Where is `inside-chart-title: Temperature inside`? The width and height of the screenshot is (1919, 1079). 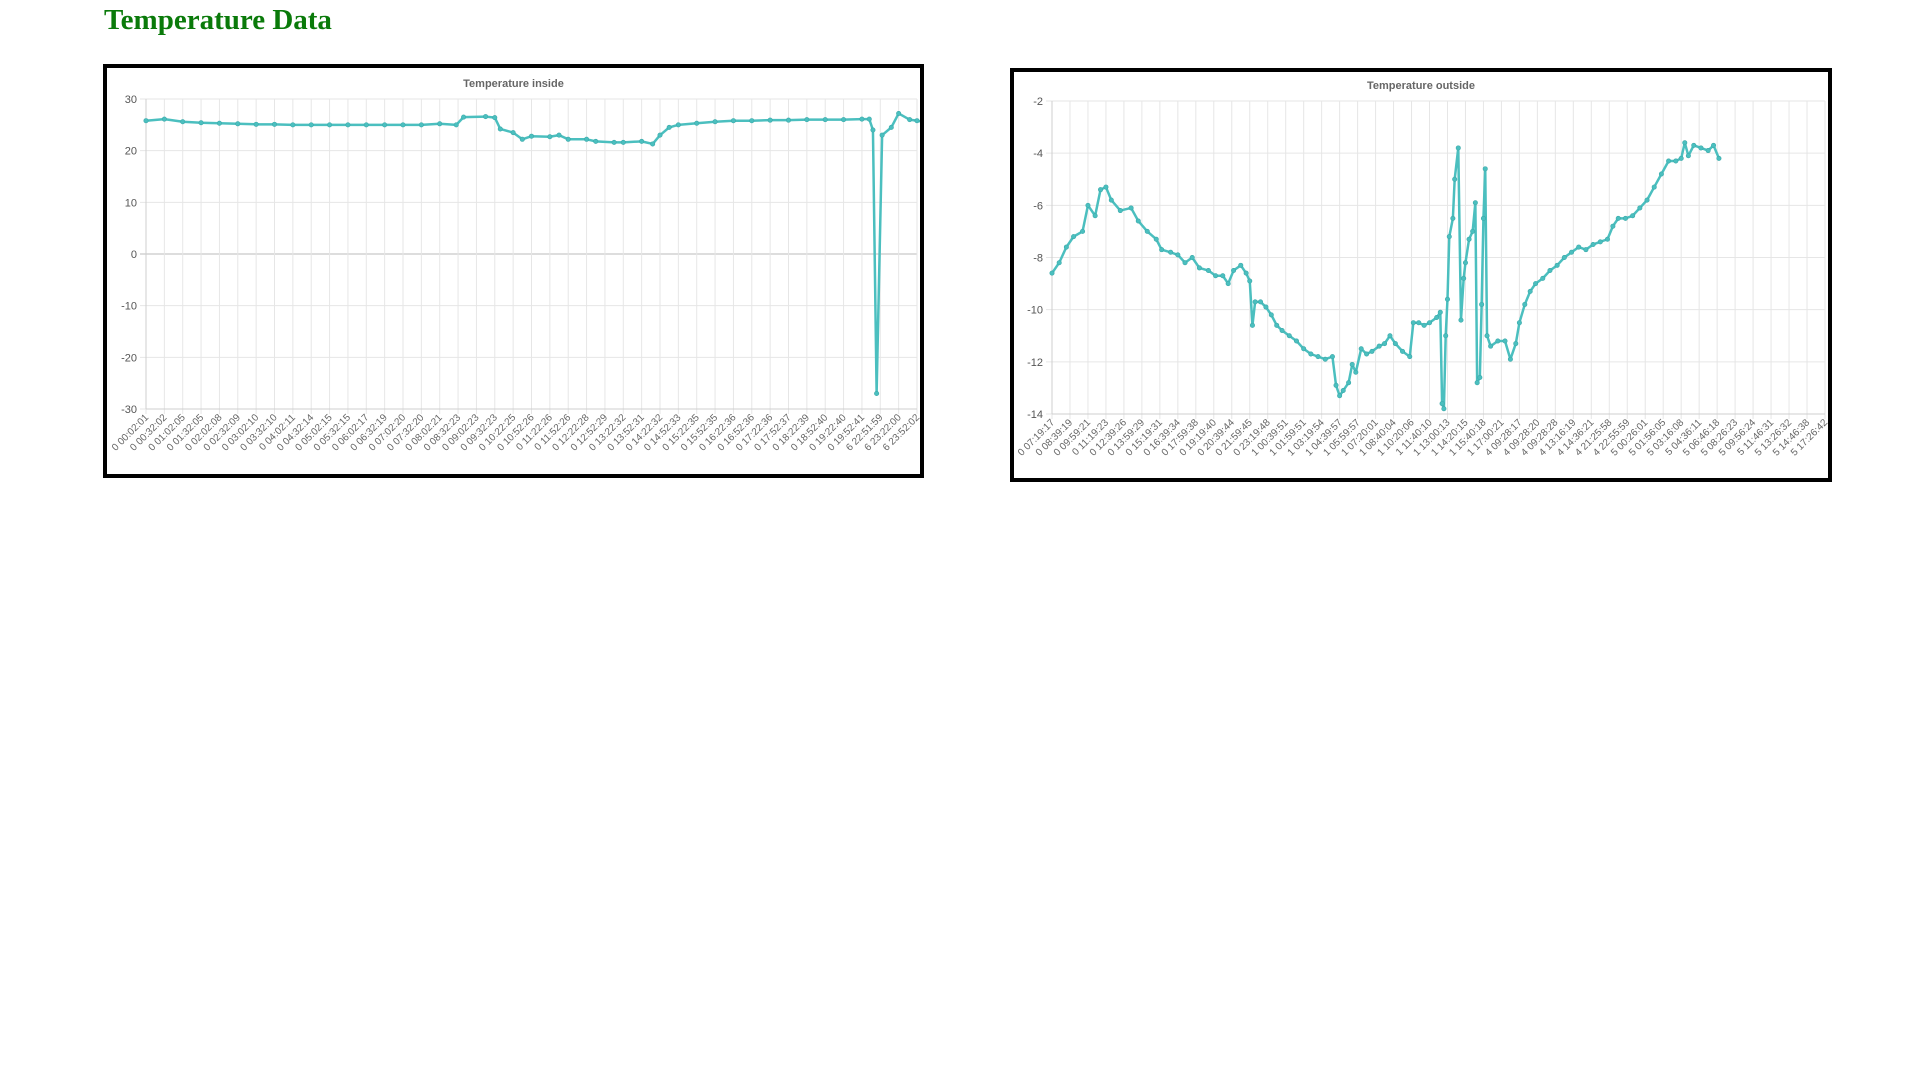
inside-chart-title: Temperature inside is located at coordinates (513, 84).